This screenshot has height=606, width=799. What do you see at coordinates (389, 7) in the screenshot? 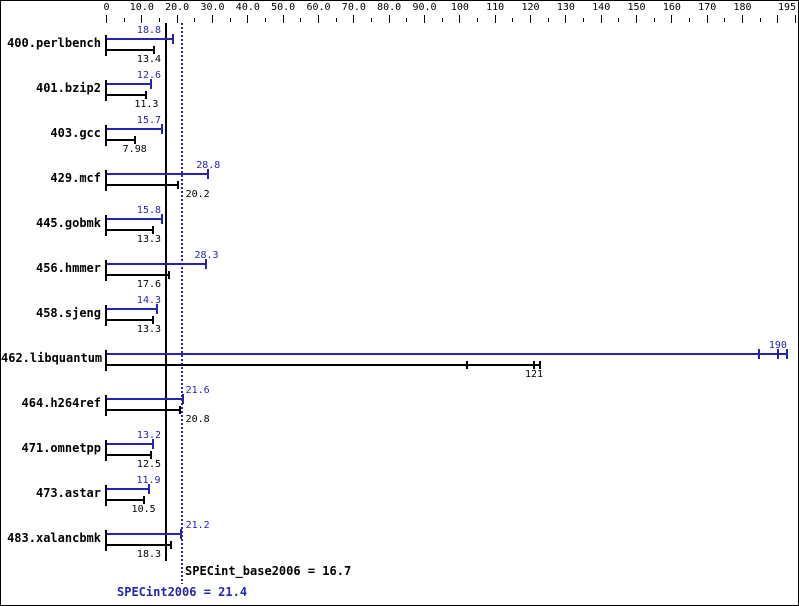
I see `axis-tick-label: 80.0` at bounding box center [389, 7].